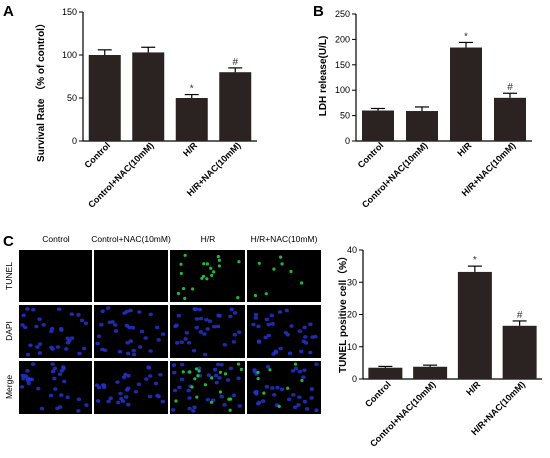 The height and width of the screenshot is (458, 550). What do you see at coordinates (235, 62) in the screenshot?
I see `chart-a-significance-mark: #` at bounding box center [235, 62].